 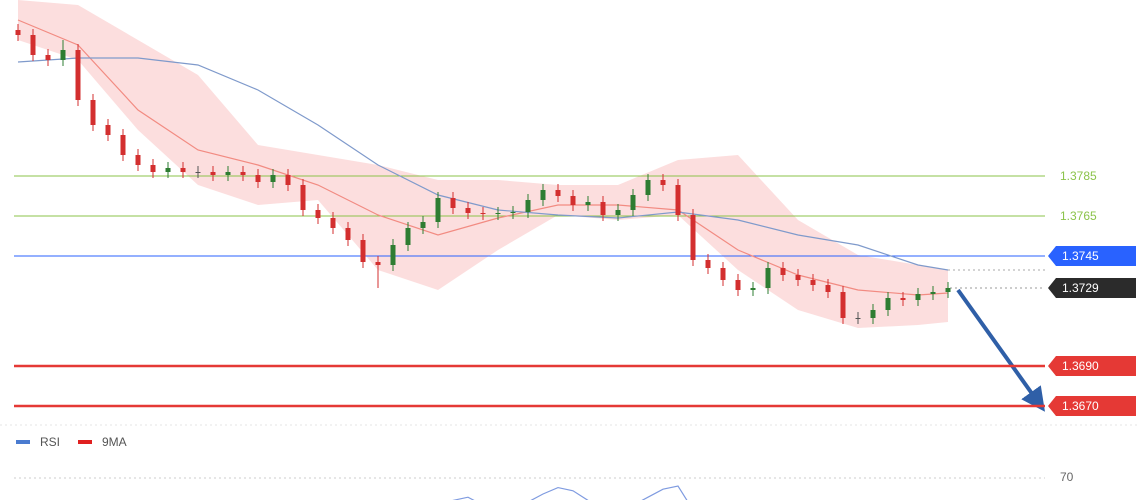 I want to click on price-tag-label: 1.3670, so click(x=1080, y=406).